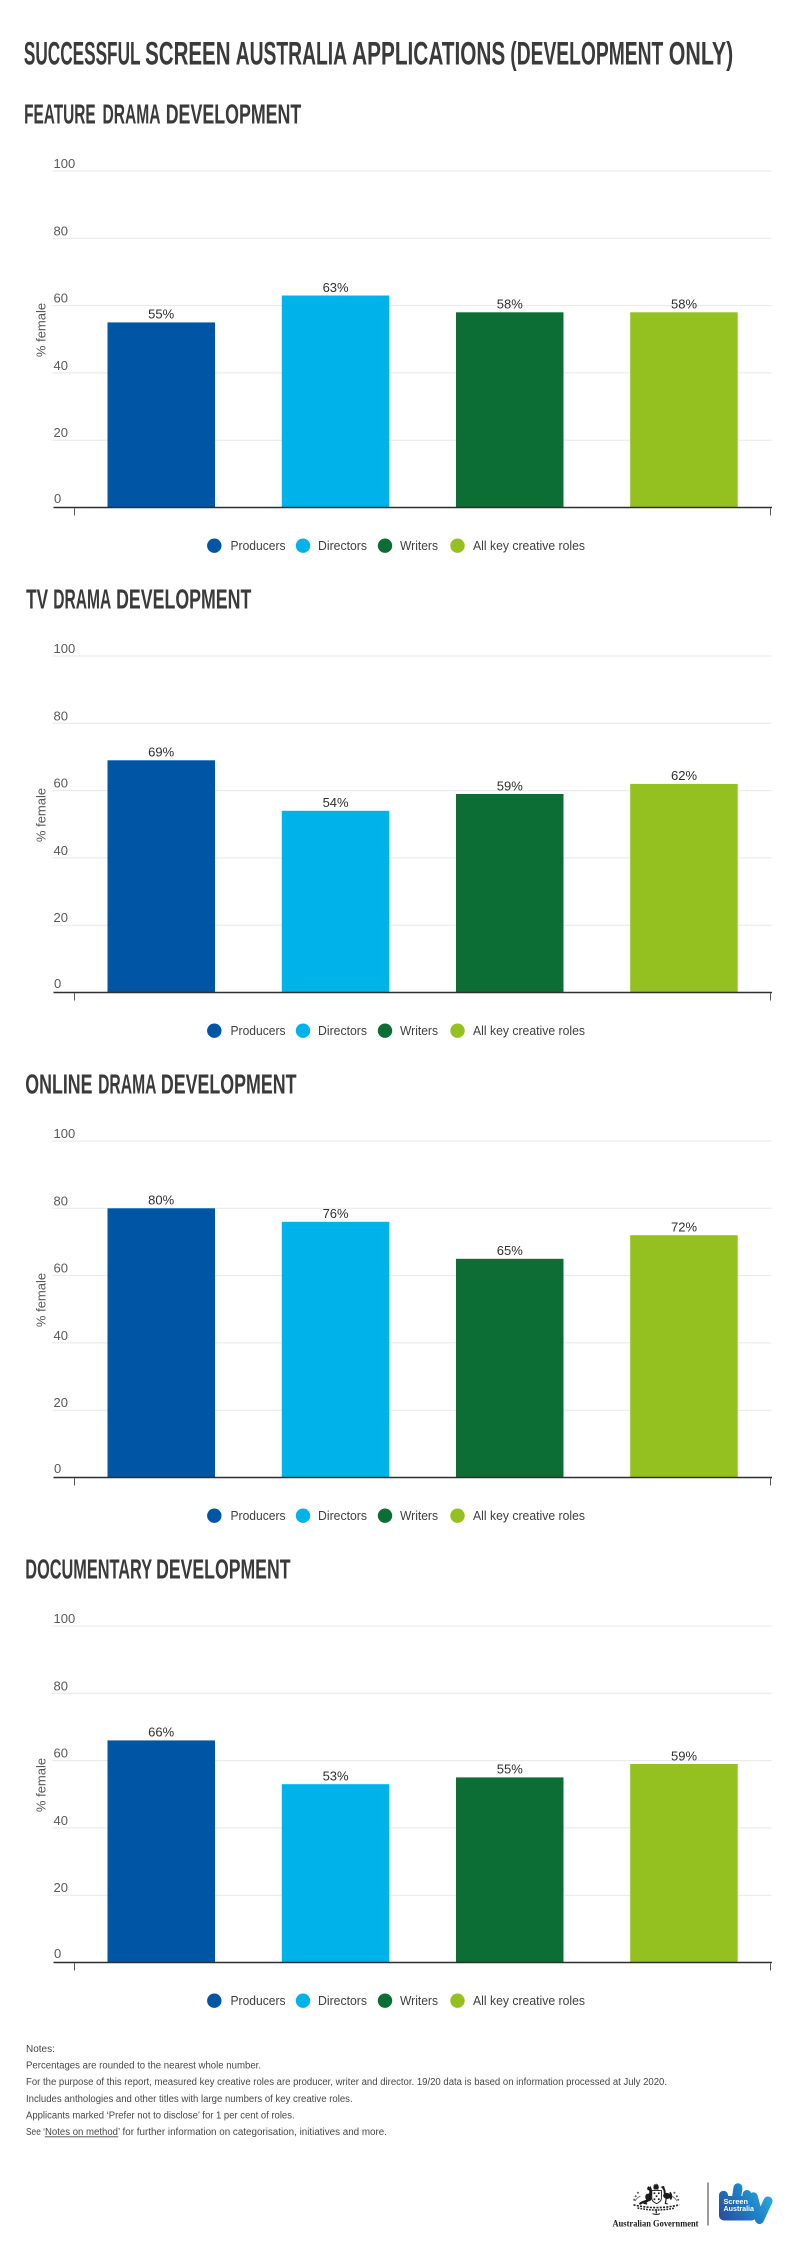 The image size is (800, 2241). I want to click on svg-text: 72%, so click(684, 1227).